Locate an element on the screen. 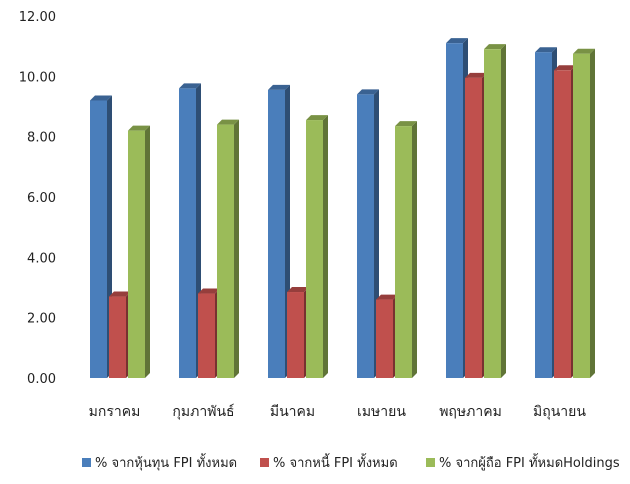  x-tick-label: มกราคม is located at coordinates (115, 412).